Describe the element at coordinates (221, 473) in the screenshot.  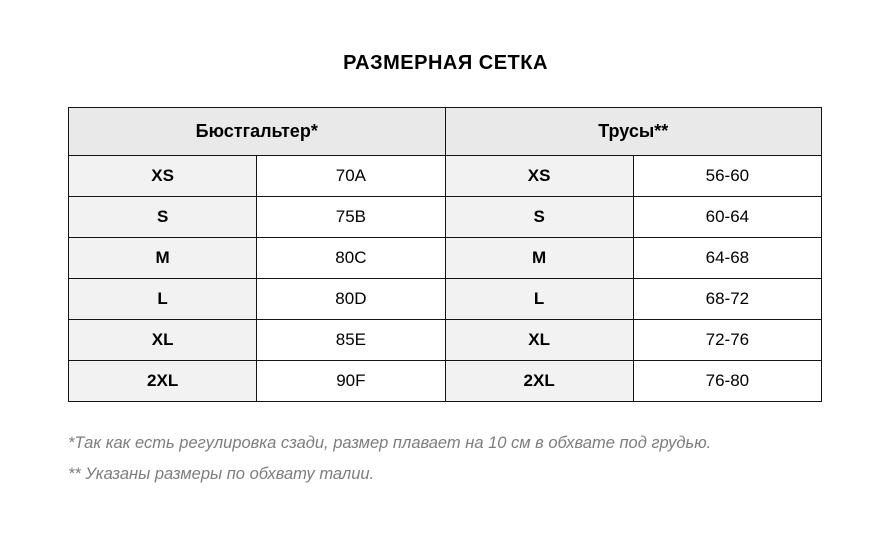
I see `footnote-panties: ** Указаны размеры по обхвату талии.` at that location.